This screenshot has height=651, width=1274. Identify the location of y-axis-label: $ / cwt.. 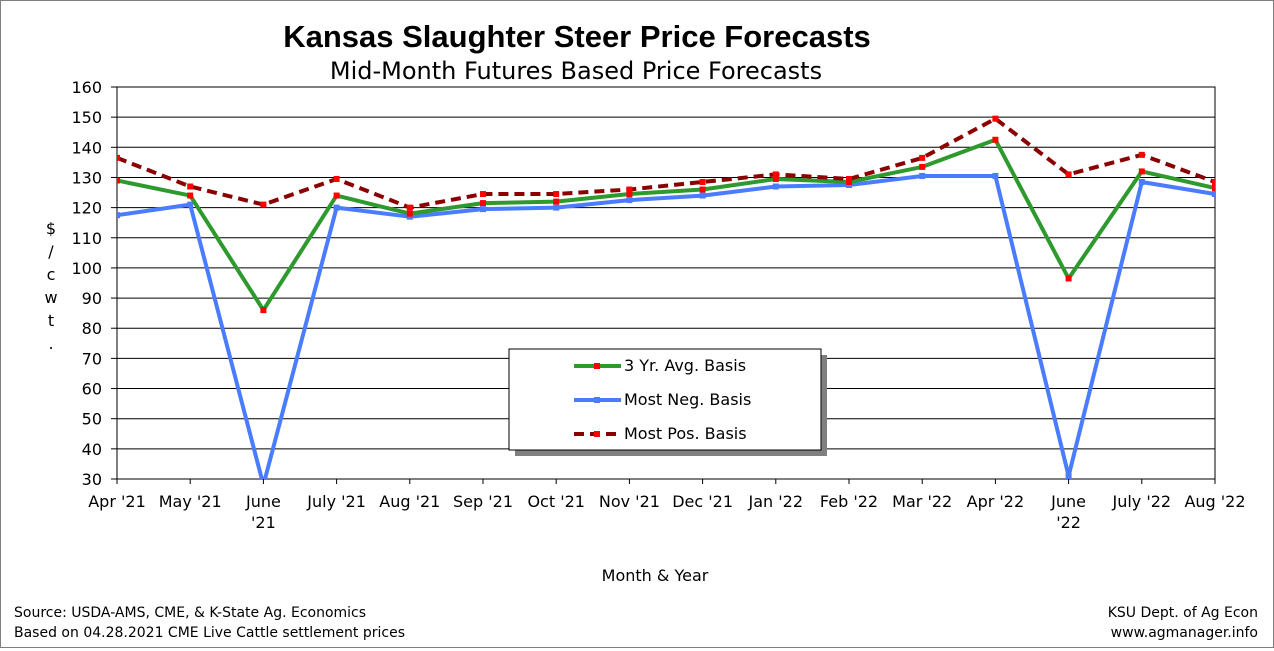
(50, 286).